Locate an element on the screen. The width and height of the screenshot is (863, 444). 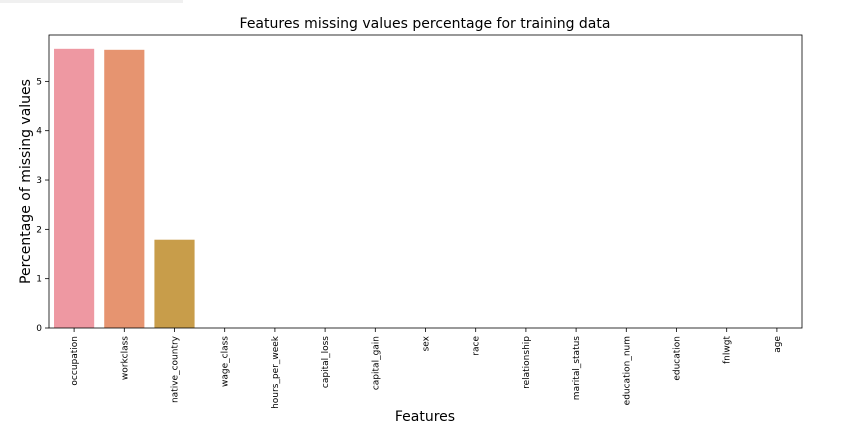
x-tick-label: capital_loss is located at coordinates (326, 362).